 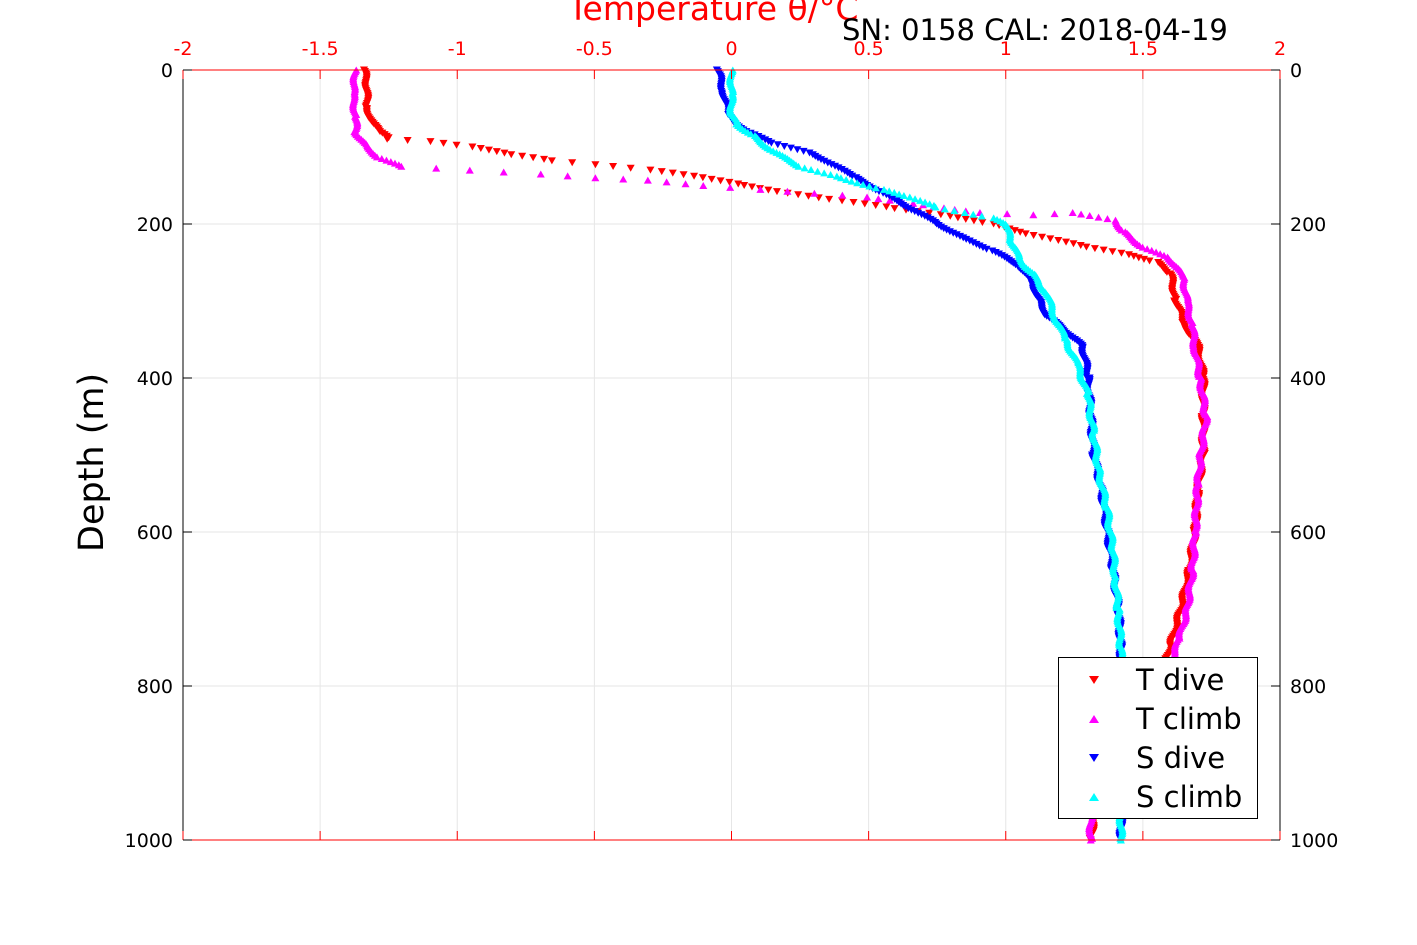 What do you see at coordinates (1314, 841) in the screenshot?
I see `y-tick-label-right: 1000` at bounding box center [1314, 841].